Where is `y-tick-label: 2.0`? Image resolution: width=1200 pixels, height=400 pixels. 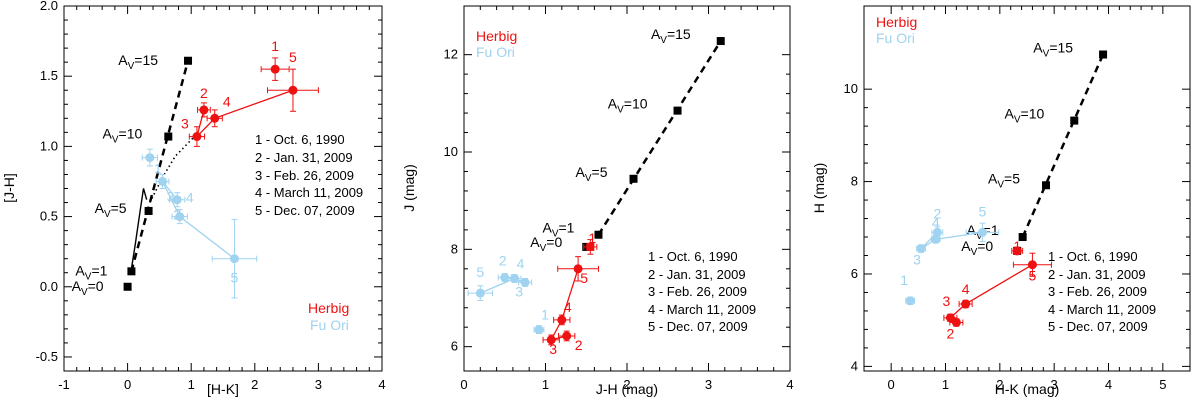
y-tick-label: 2.0 is located at coordinates (49, 6).